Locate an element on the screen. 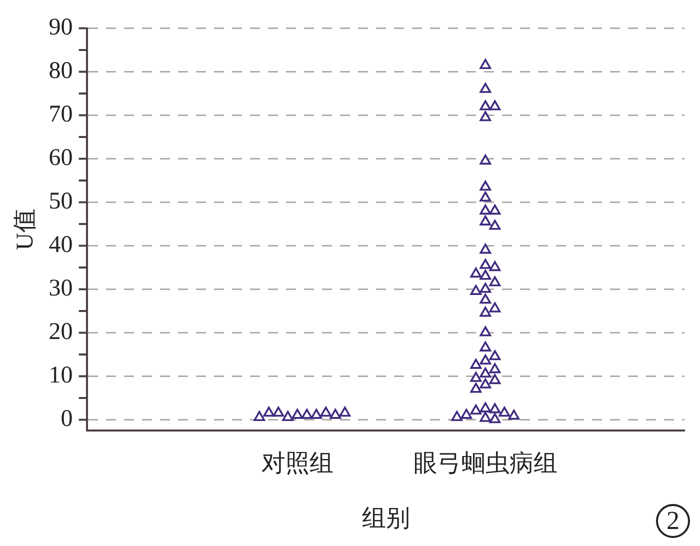  x-tick-label: 眼弓蛔虫病组 is located at coordinates (485, 464).